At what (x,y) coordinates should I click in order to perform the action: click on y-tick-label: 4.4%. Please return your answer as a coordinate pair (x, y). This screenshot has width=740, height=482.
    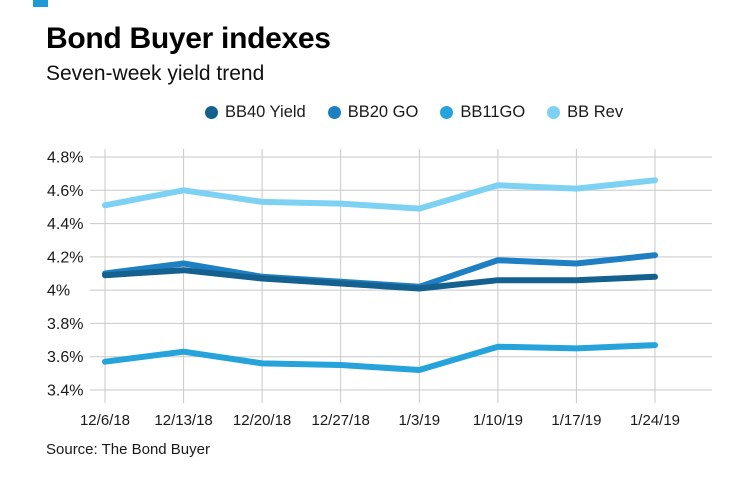
    Looking at the image, I should click on (65, 224).